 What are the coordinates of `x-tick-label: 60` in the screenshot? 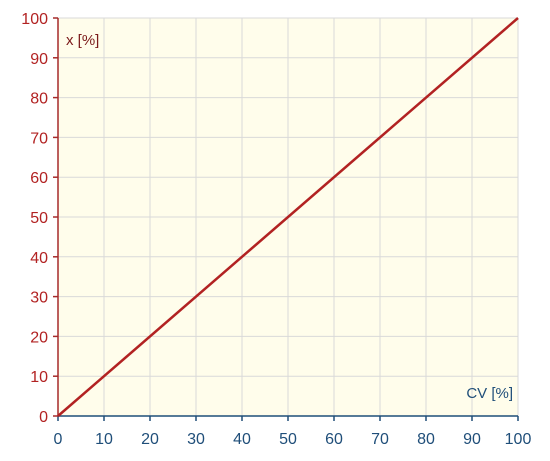 It's located at (334, 439).